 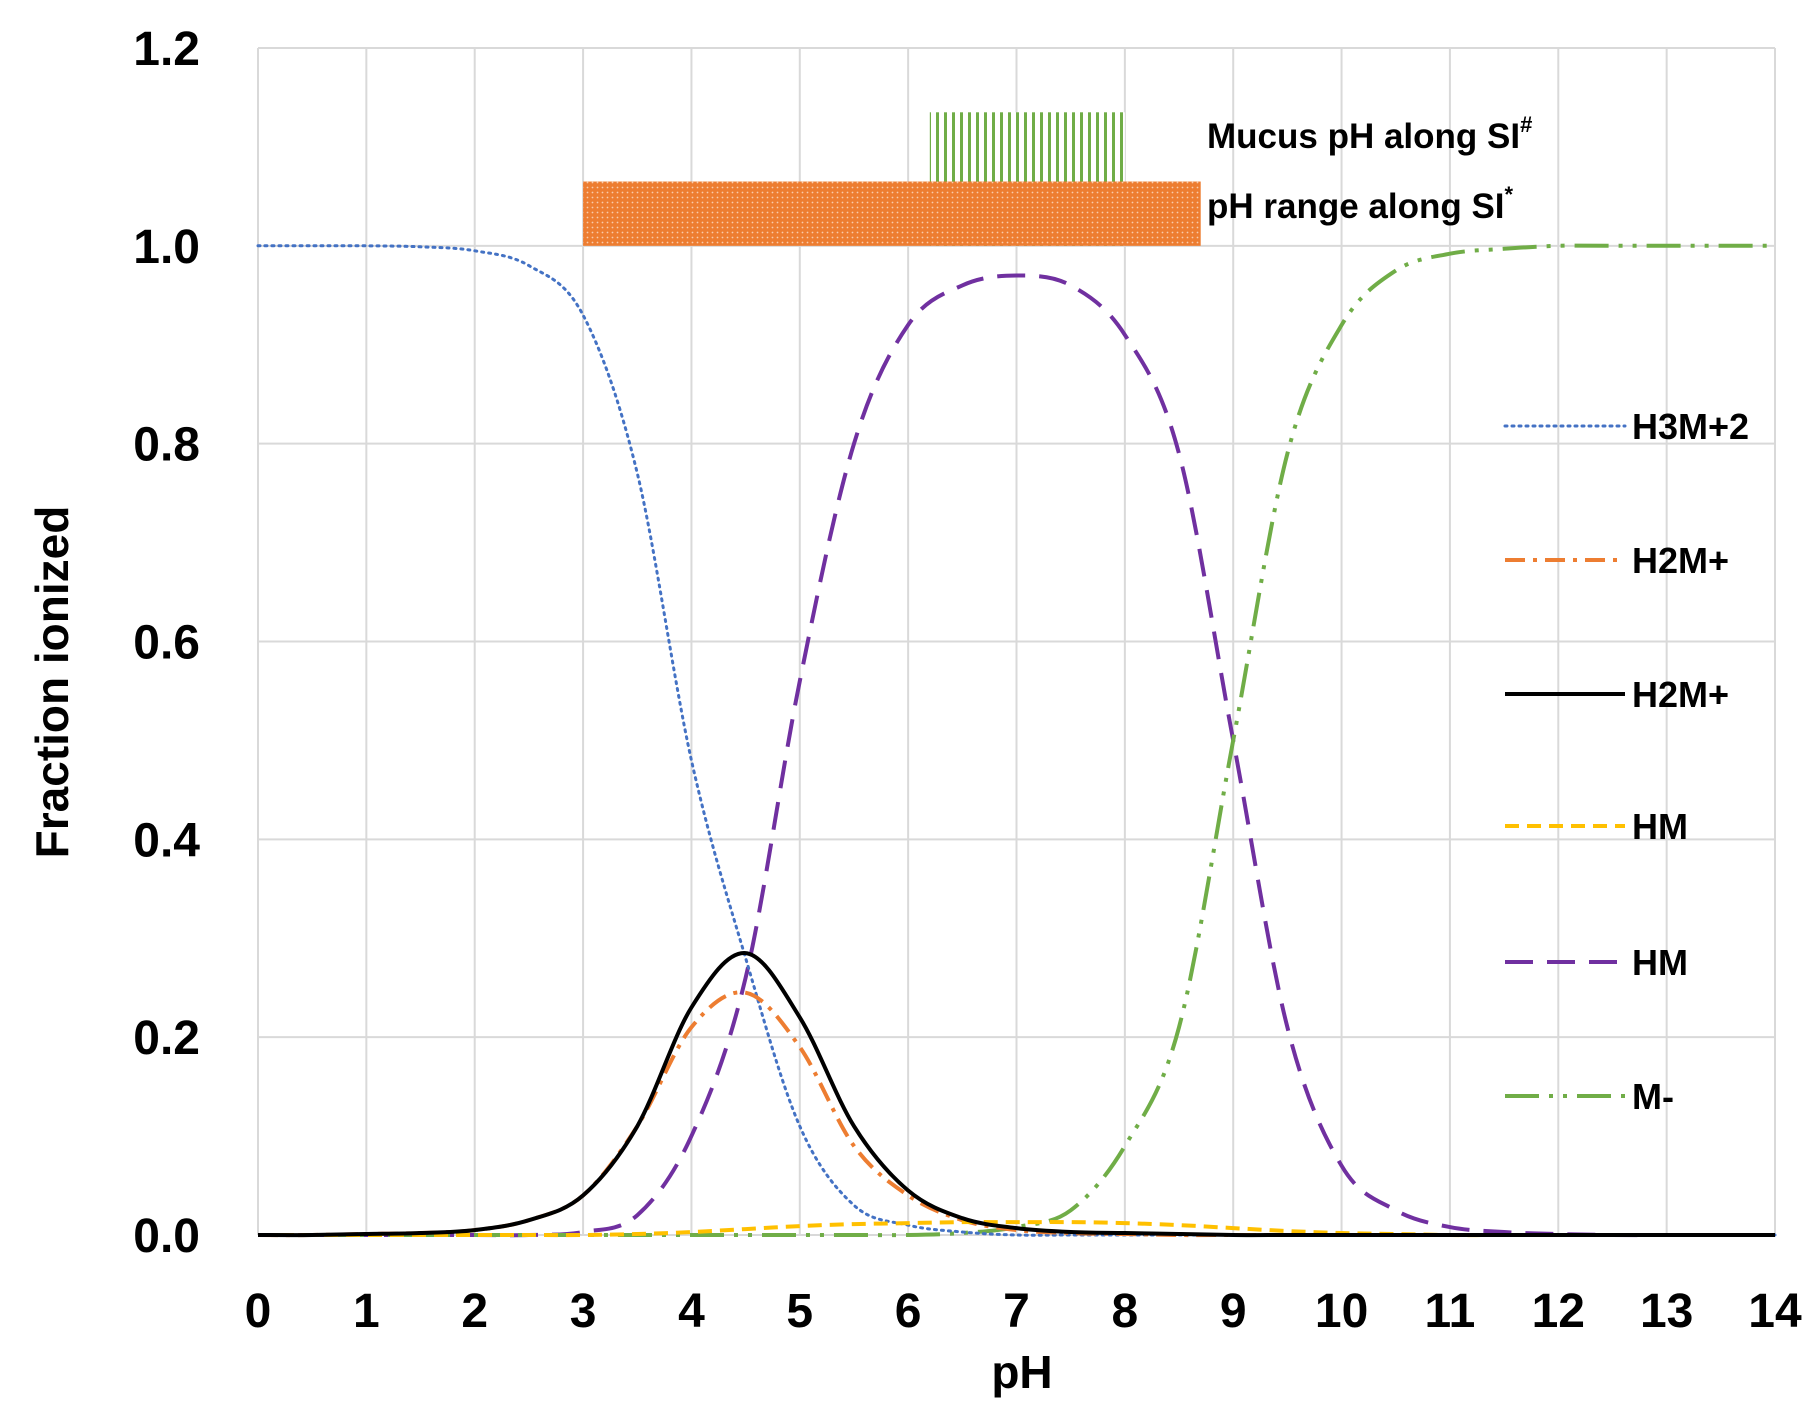 What do you see at coordinates (1666, 1311) in the screenshot?
I see `x-tick-label: 13` at bounding box center [1666, 1311].